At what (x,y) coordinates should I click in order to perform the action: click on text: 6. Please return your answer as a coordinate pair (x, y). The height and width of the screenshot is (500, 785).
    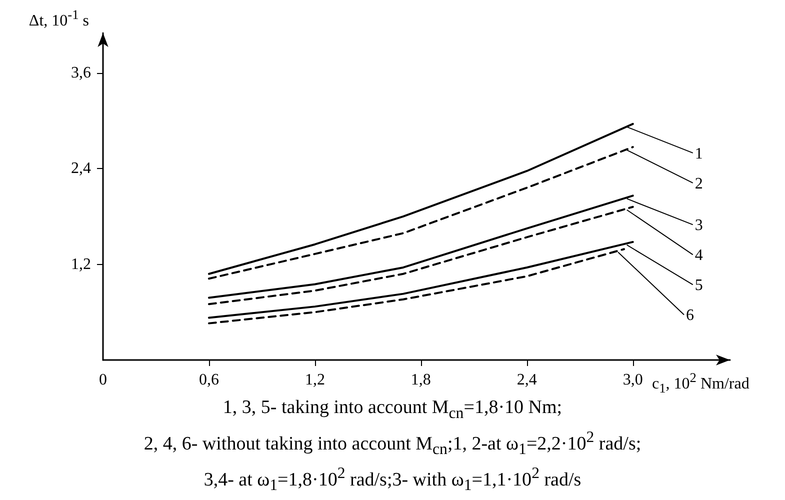
    Looking at the image, I should click on (690, 315).